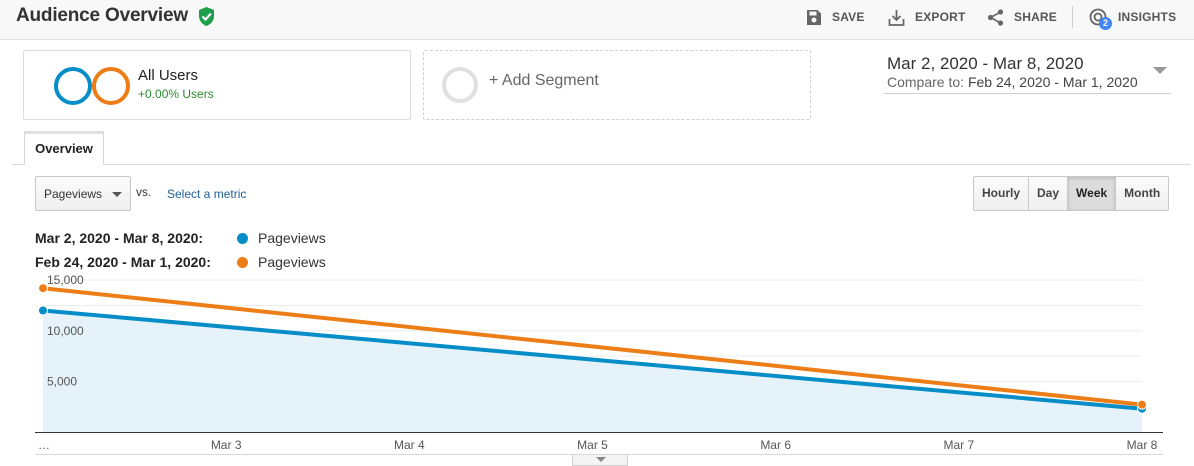 The width and height of the screenshot is (1194, 466). What do you see at coordinates (1002, 193) in the screenshot?
I see `granularity-hourly-button: Hourly` at bounding box center [1002, 193].